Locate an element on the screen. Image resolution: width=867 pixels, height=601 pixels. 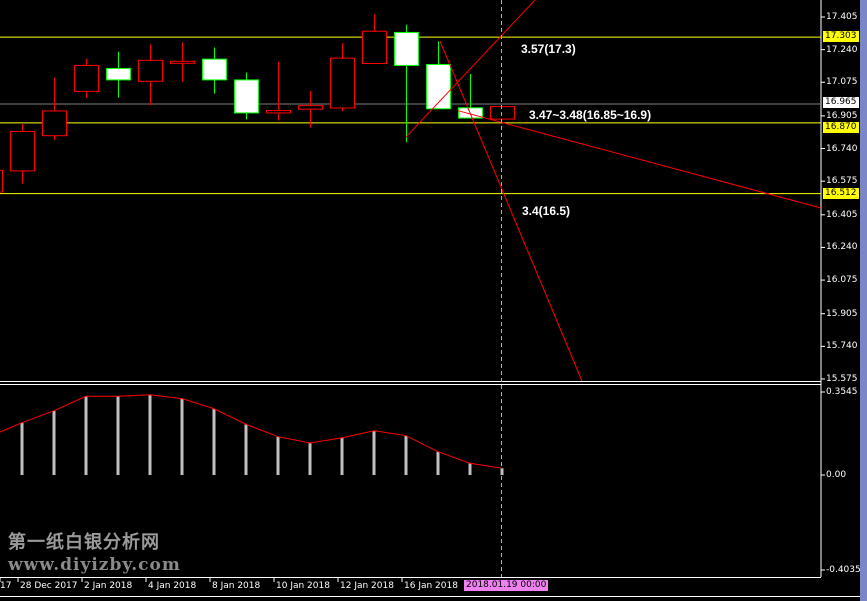
date-label: 4 Jan 2018 is located at coordinates (172, 586).